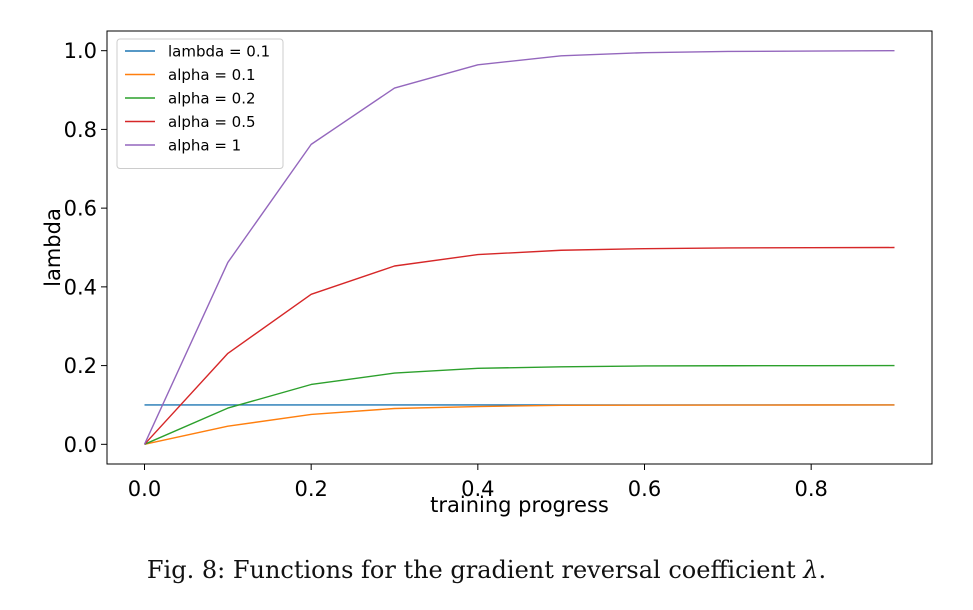 Image resolution: width=973 pixels, height=610 pixels. What do you see at coordinates (80, 209) in the screenshot?
I see `y-tick-label: 0.6` at bounding box center [80, 209].